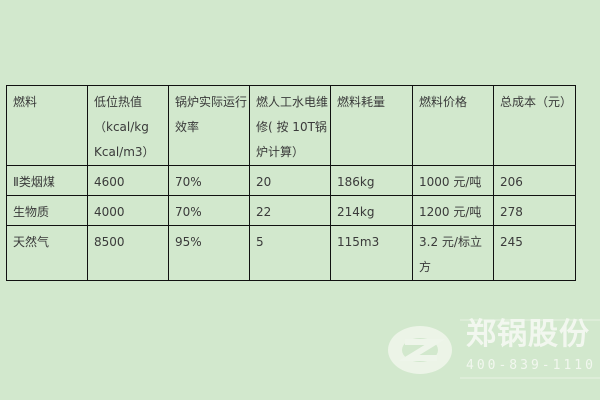  I want to click on table-cell: 生物质, so click(47, 210).